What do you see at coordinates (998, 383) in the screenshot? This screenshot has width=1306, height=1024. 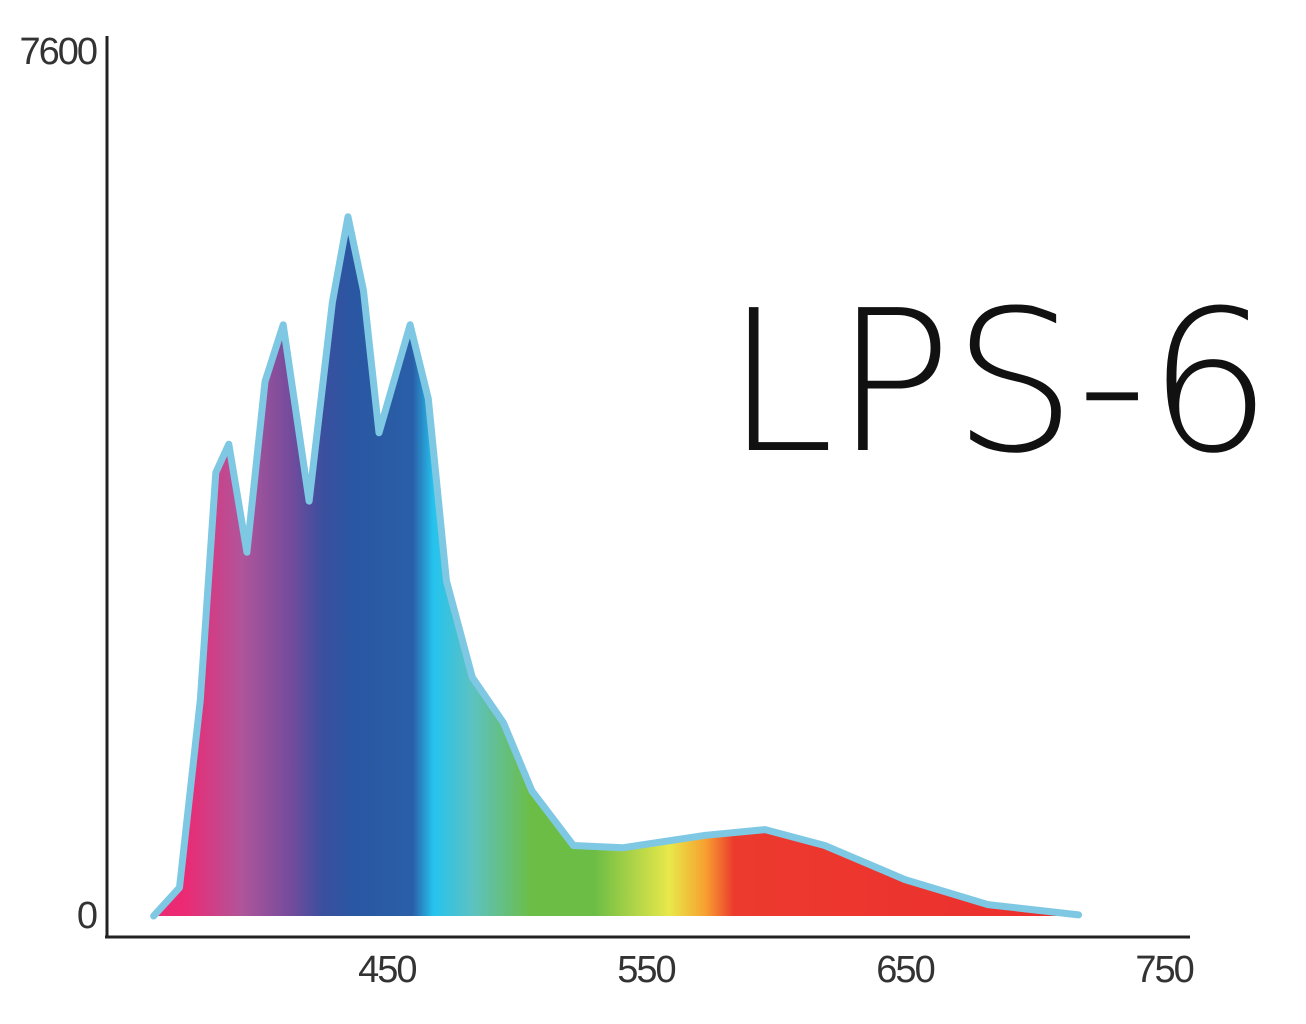 I see `chart-title: LPS-6` at bounding box center [998, 383].